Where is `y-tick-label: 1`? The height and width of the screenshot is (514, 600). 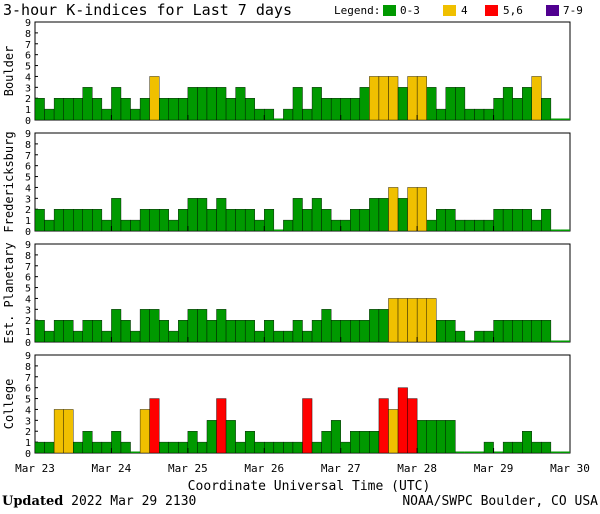
y-tick-label: 1 is located at coordinates (28, 110).